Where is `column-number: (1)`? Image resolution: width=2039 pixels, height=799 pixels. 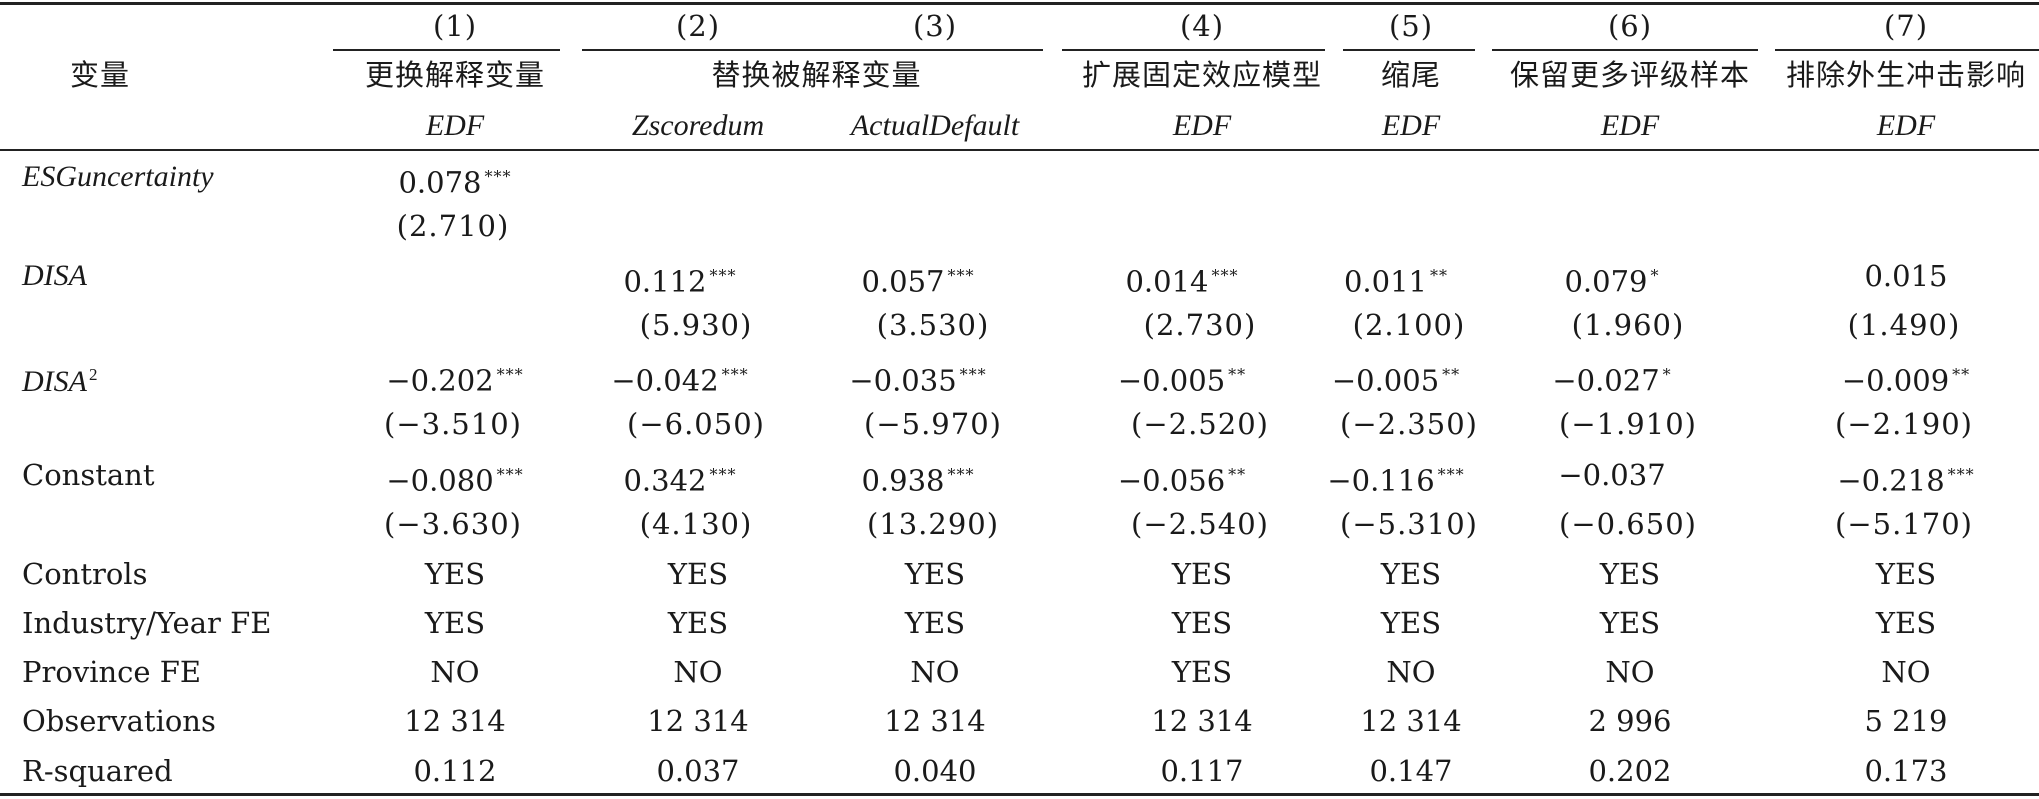 column-number: (1) is located at coordinates (455, 26).